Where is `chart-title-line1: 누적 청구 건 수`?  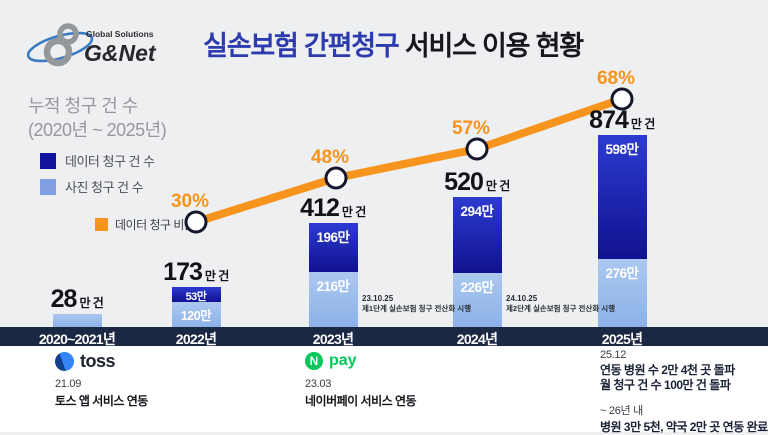
chart-title-line1: 누적 청구 건 수 is located at coordinates (83, 106).